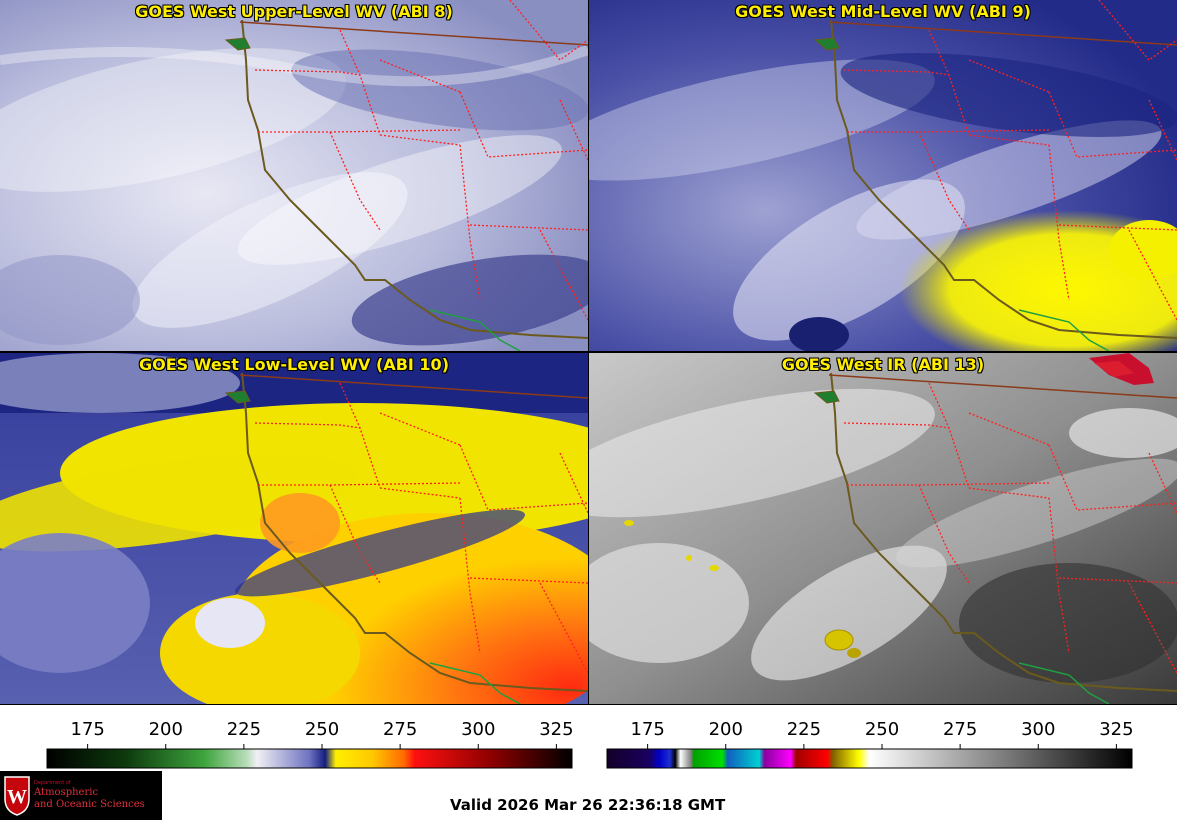 This screenshot has width=1177, height=820. Describe the element at coordinates (588, 805) in the screenshot. I see `valid-time: Valid 2026 Mar 26 22:36:18 GMT` at that location.